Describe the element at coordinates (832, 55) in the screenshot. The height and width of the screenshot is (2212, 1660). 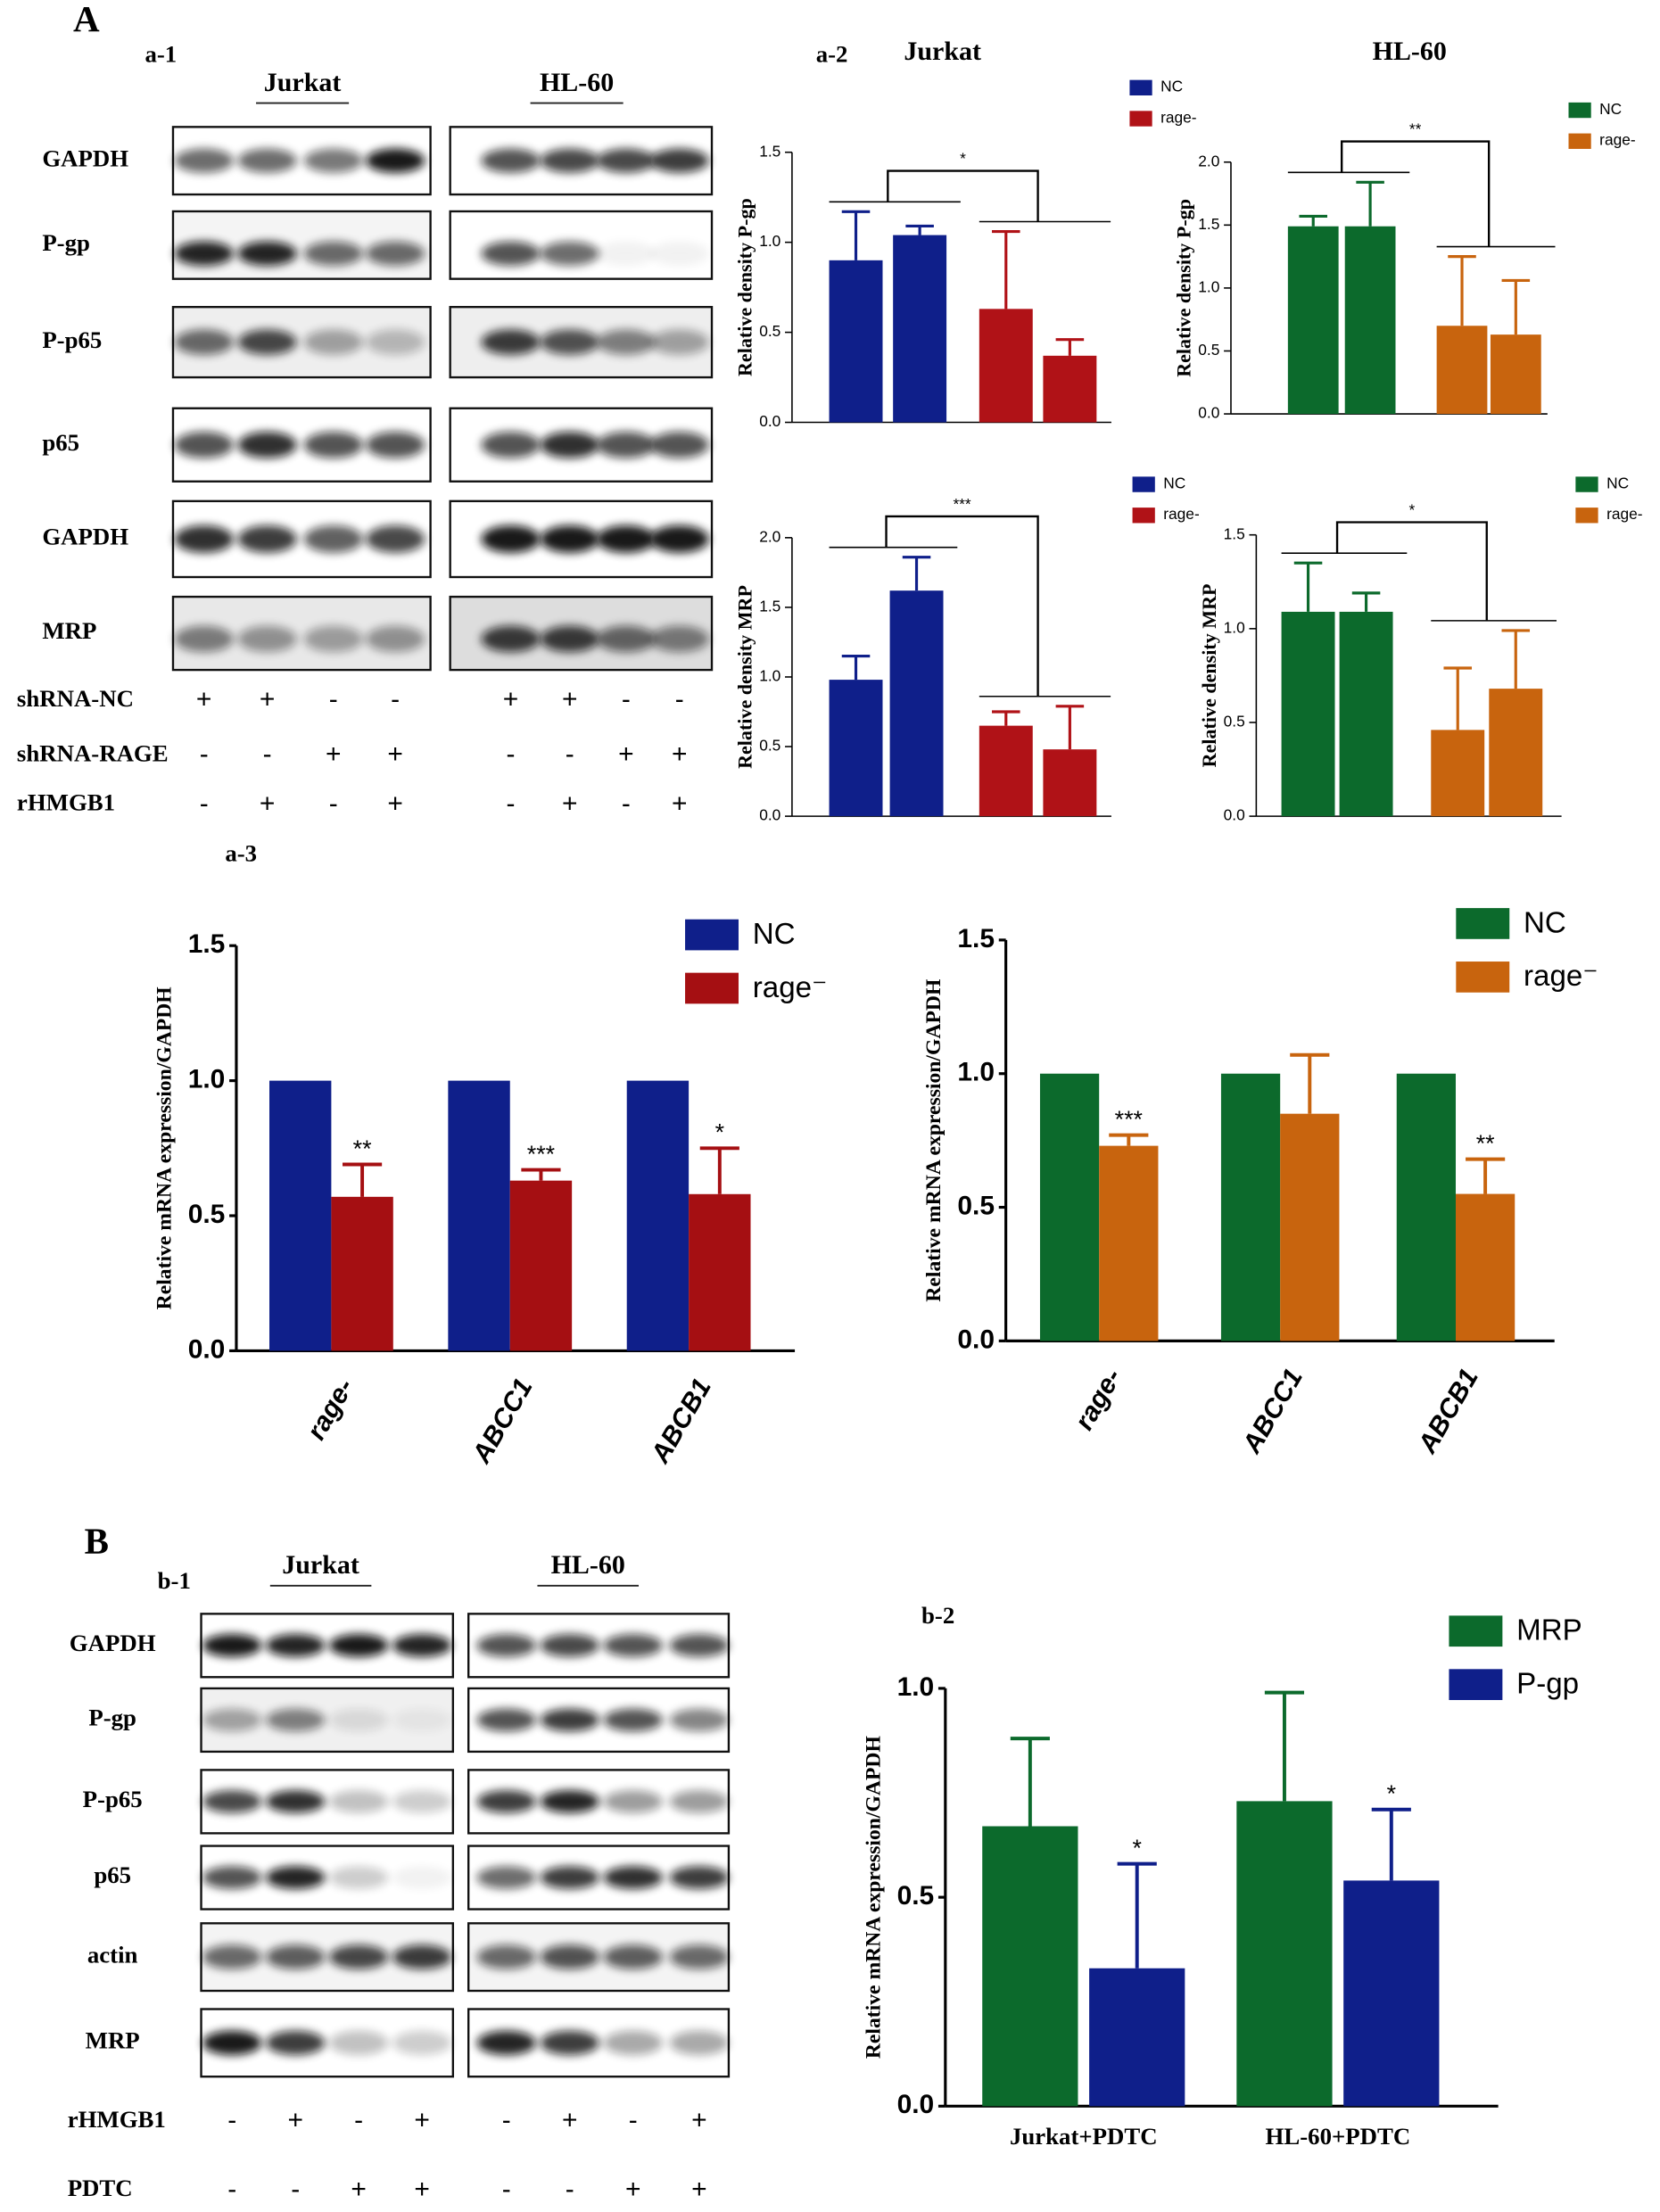
I see `panel-label: a-2` at that location.